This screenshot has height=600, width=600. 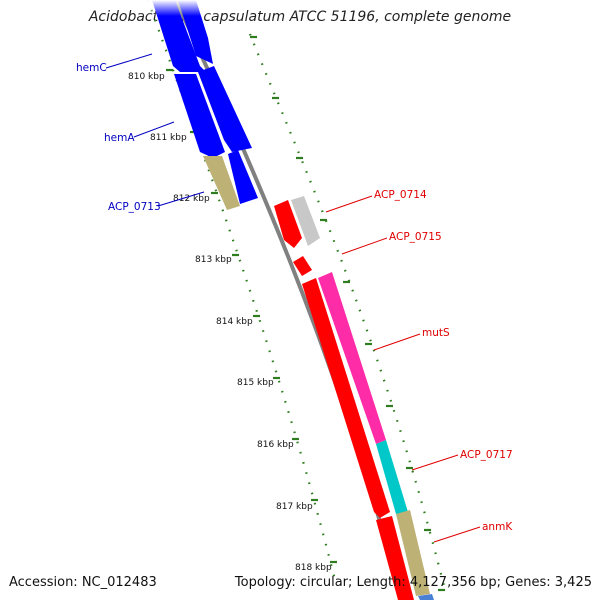 I want to click on gene-mutl, so click(x=346, y=398).